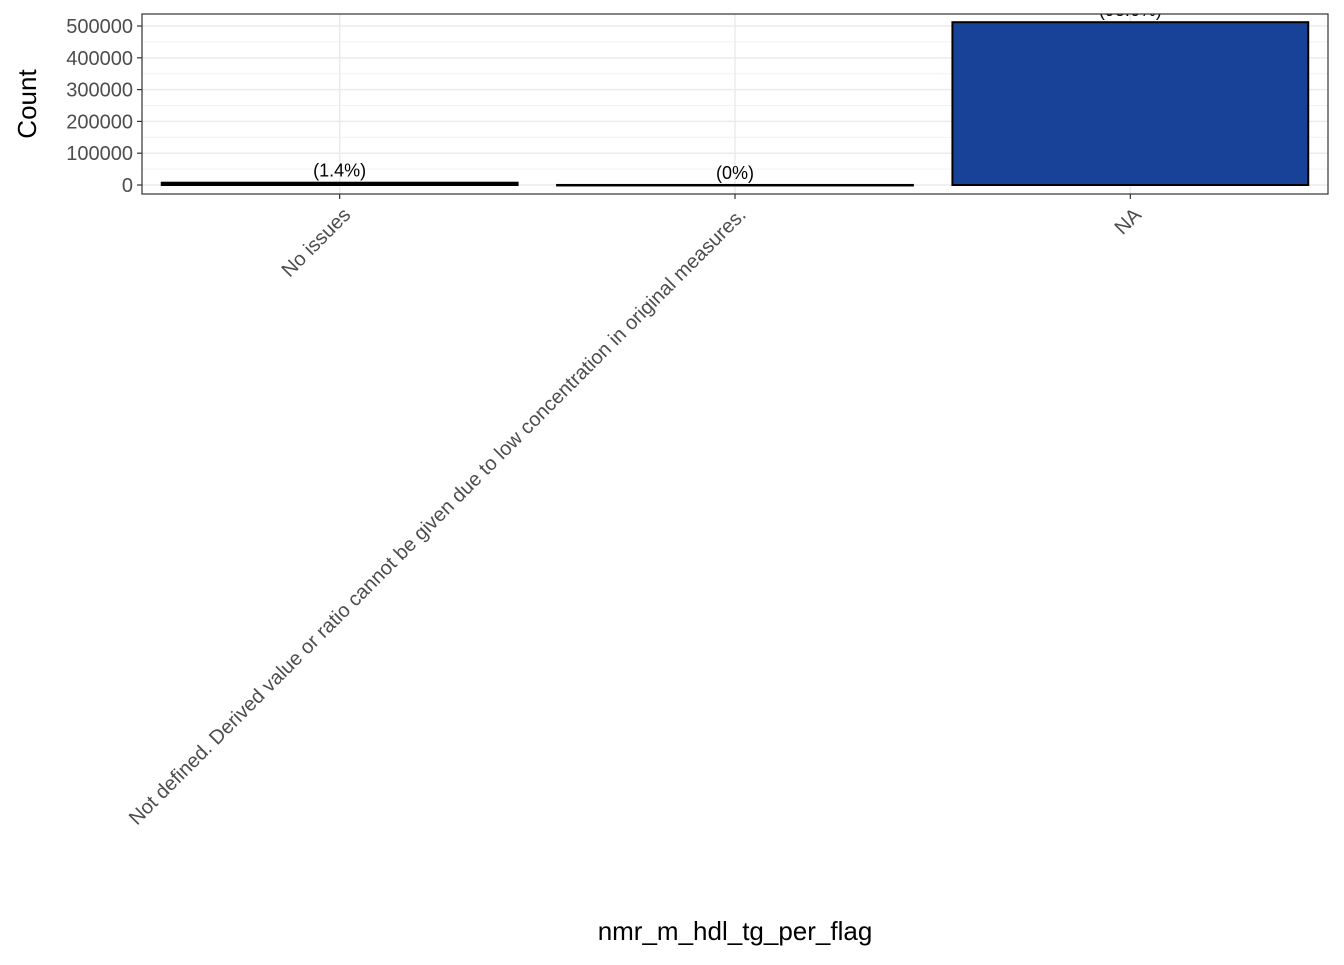 The width and height of the screenshot is (1344, 965). Describe the element at coordinates (99, 122) in the screenshot. I see `y-tick-label: 200000` at that location.